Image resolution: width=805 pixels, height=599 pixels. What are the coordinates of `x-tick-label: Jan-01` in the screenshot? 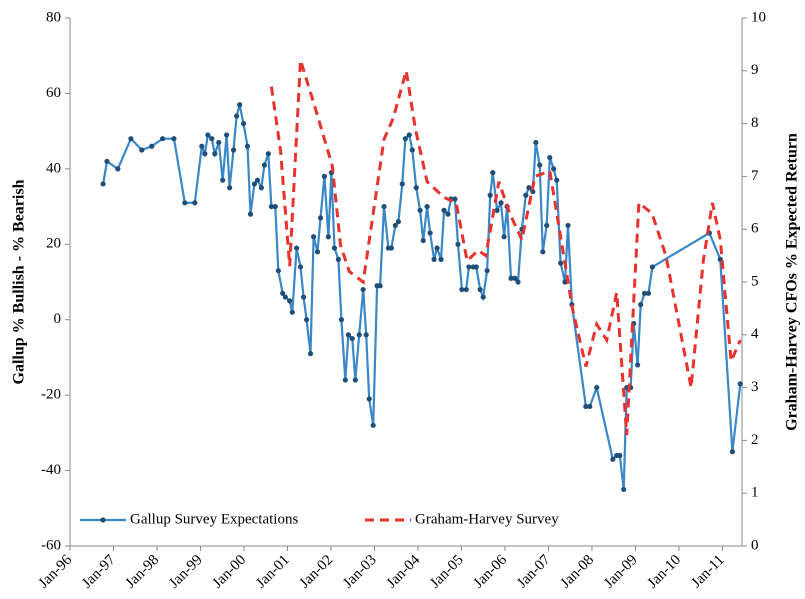 It's located at (273, 572).